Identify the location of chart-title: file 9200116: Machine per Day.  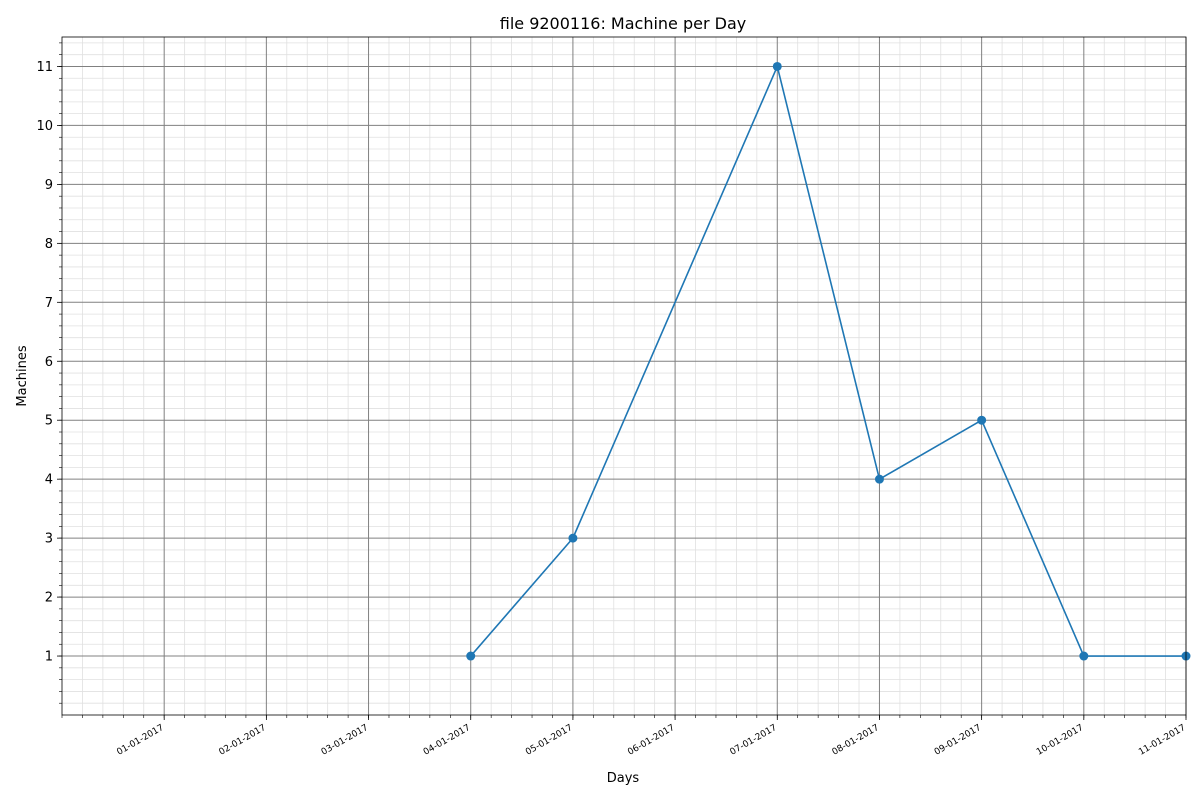
(623, 23).